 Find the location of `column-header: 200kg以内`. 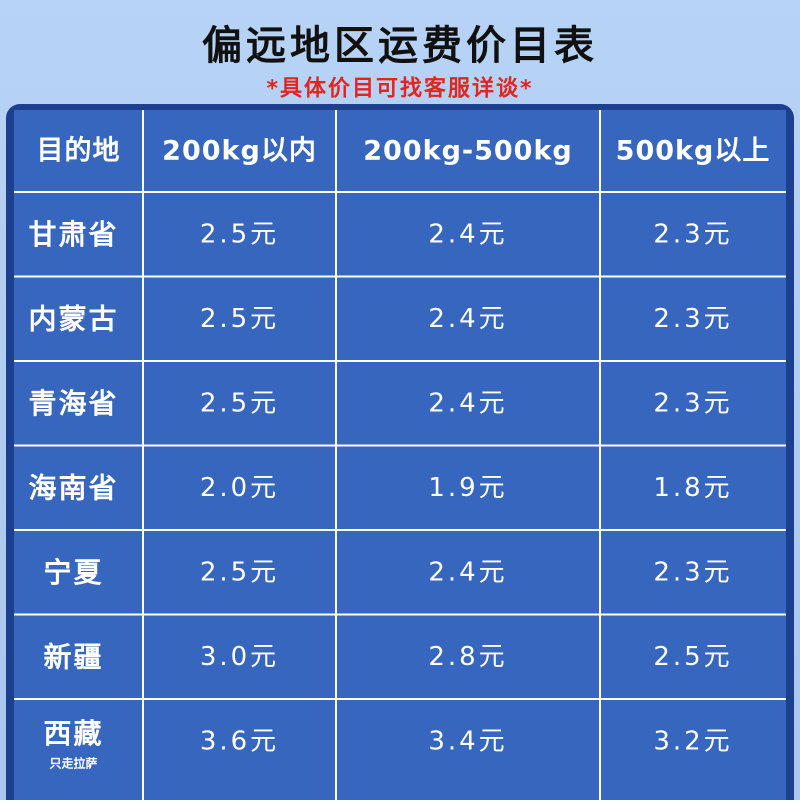

column-header: 200kg以内 is located at coordinates (239, 151).